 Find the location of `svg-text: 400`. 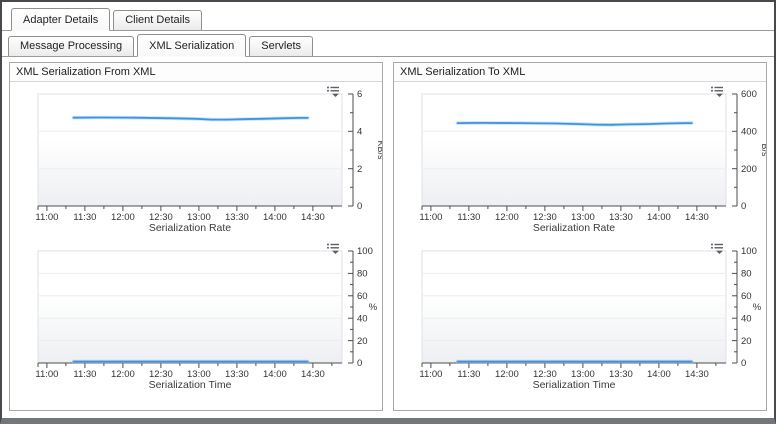

svg-text: 400 is located at coordinates (749, 132).